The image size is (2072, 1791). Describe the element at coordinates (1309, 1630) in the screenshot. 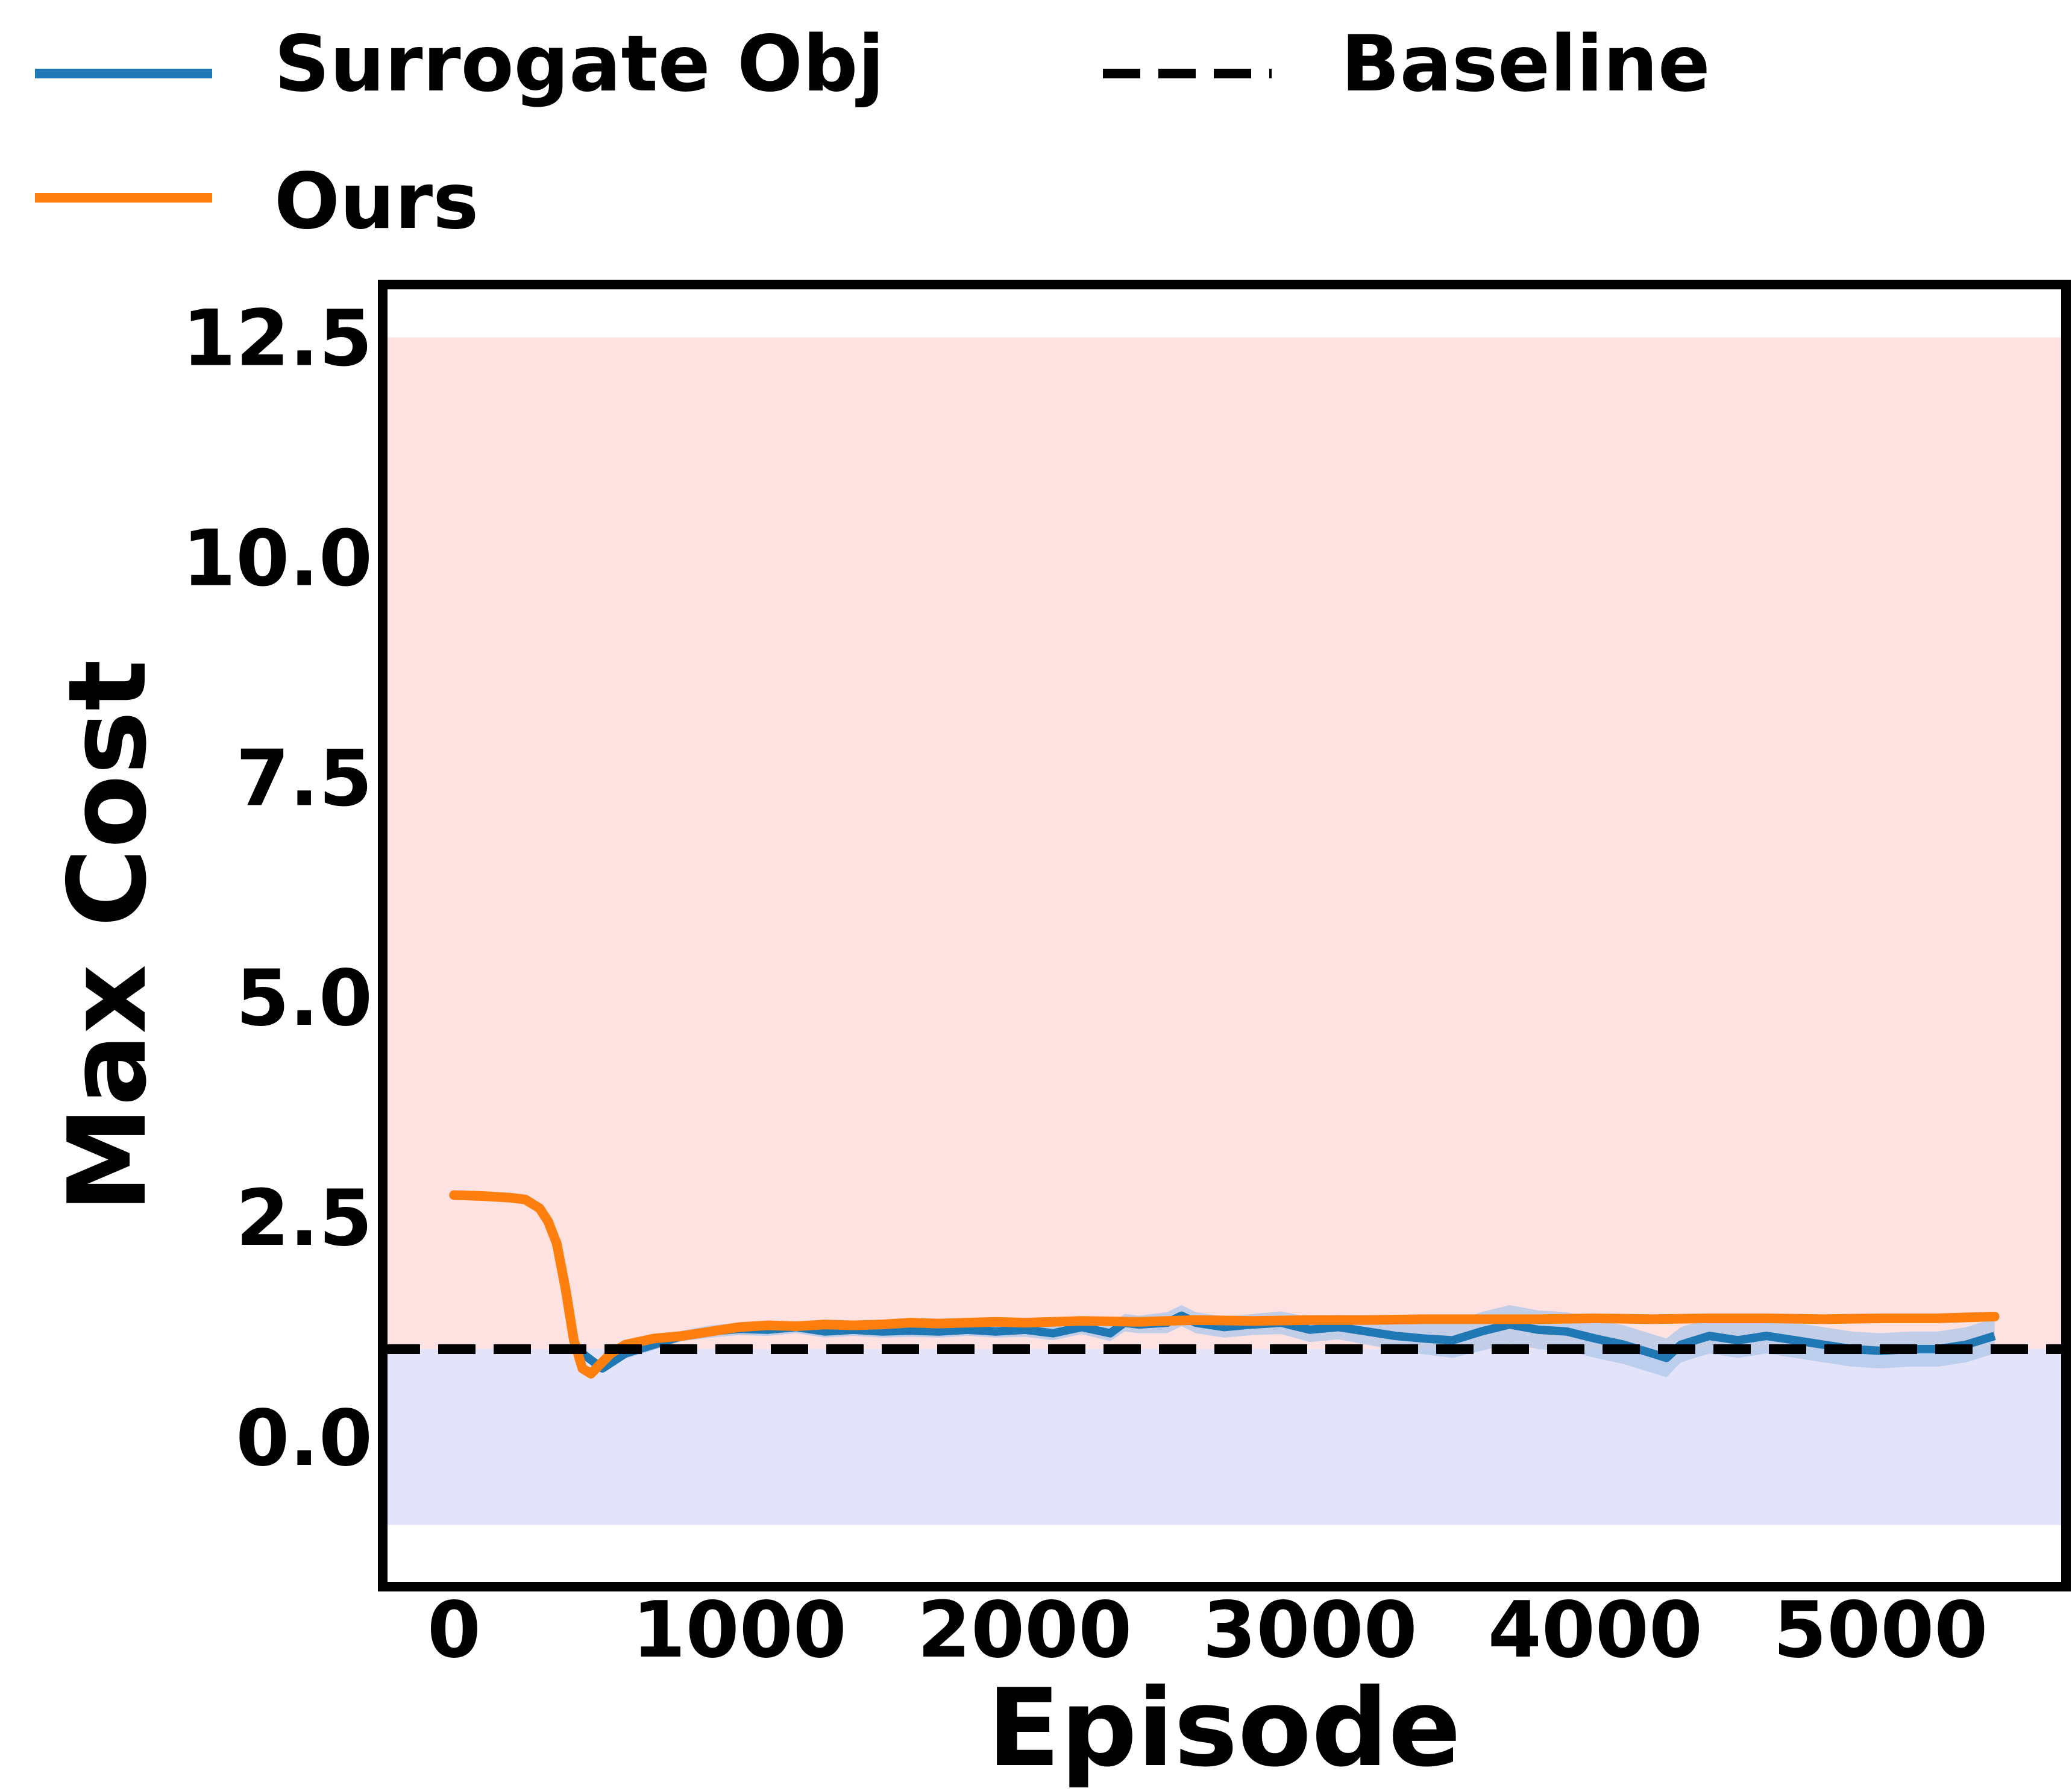

I see `x-tick-label: 3000` at that location.